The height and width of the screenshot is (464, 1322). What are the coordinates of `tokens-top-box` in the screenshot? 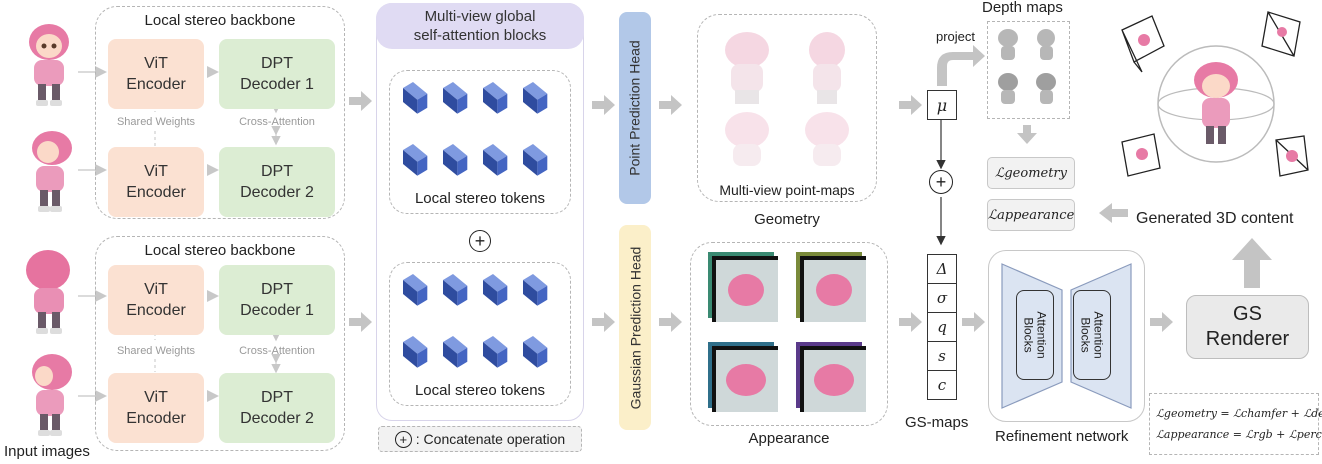 It's located at (480, 142).